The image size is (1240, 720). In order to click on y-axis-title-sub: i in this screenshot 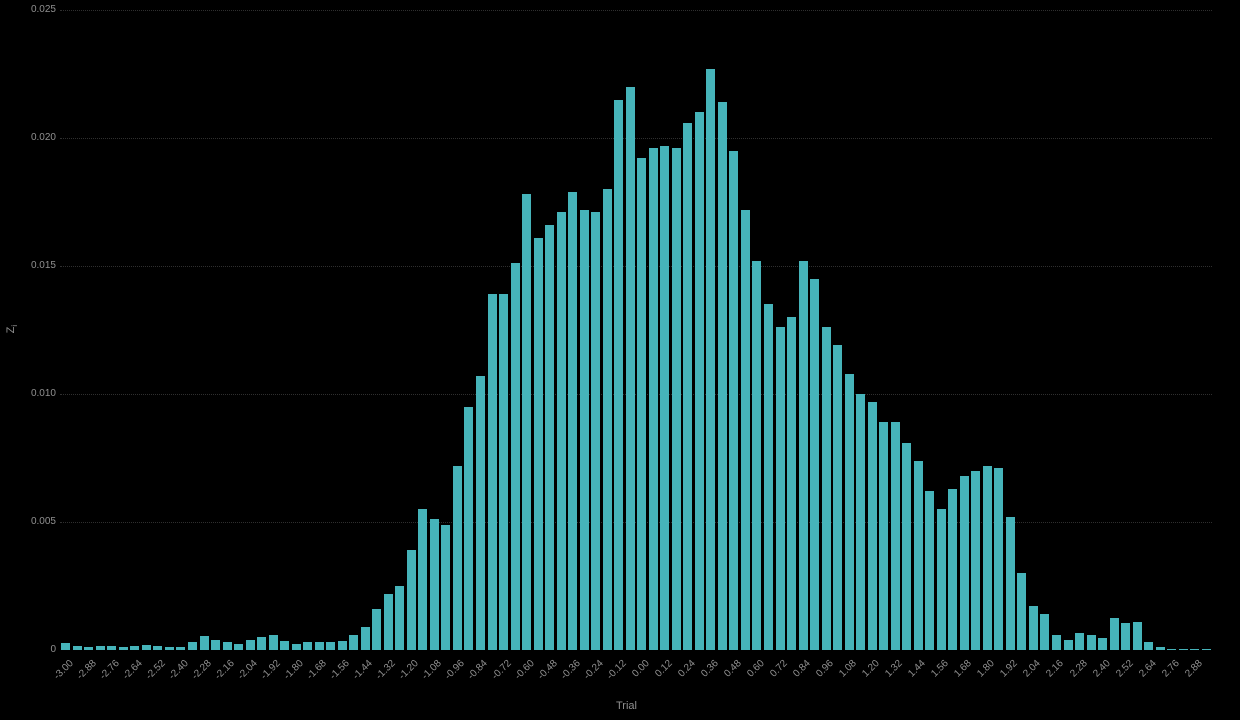, I will do `click(15, 325)`.